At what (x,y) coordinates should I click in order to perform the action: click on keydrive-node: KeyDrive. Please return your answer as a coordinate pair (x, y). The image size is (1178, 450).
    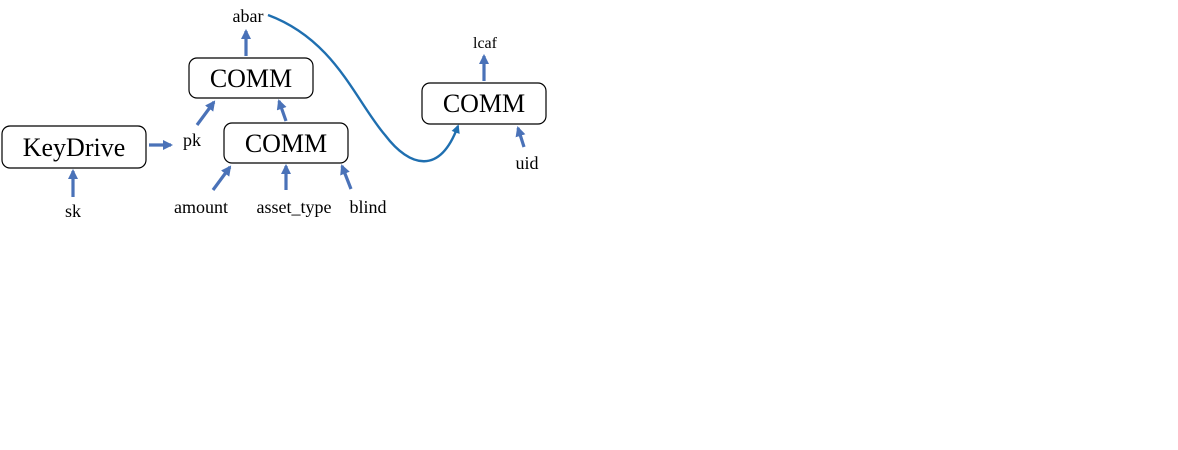
    Looking at the image, I should click on (74, 147).